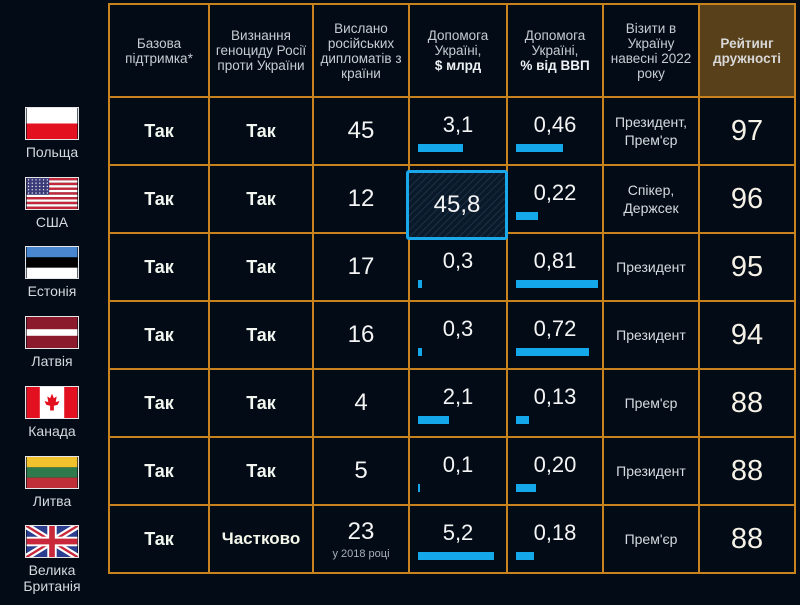  I want to click on header-genocide-recognition: Визнання геноциду Росії проти України, so click(261, 50).